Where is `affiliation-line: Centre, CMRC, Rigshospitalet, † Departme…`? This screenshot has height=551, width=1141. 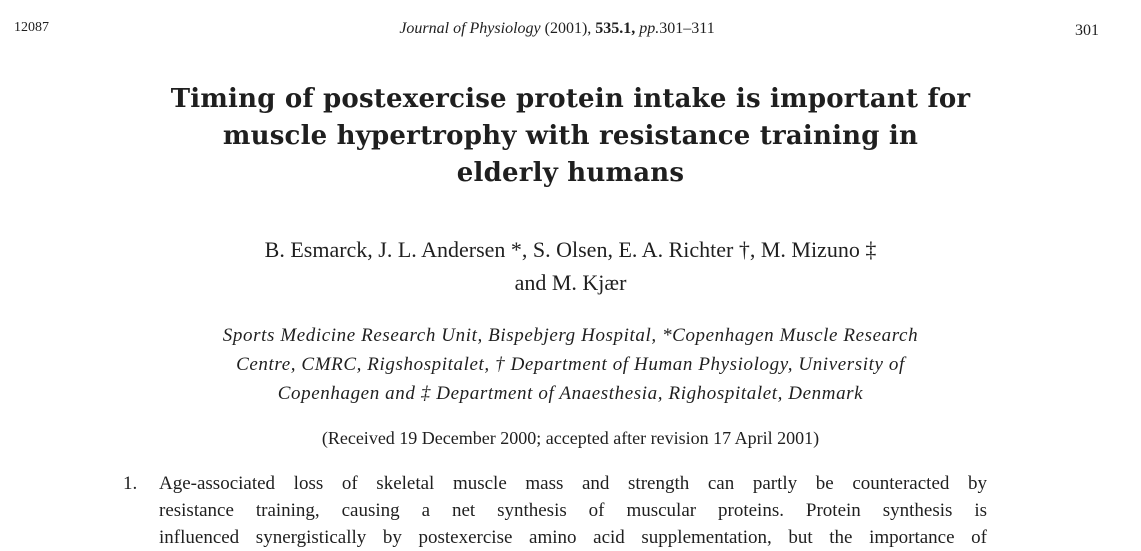
affiliation-line: Centre, CMRC, Rigshospitalet, † Departme… is located at coordinates (570, 364).